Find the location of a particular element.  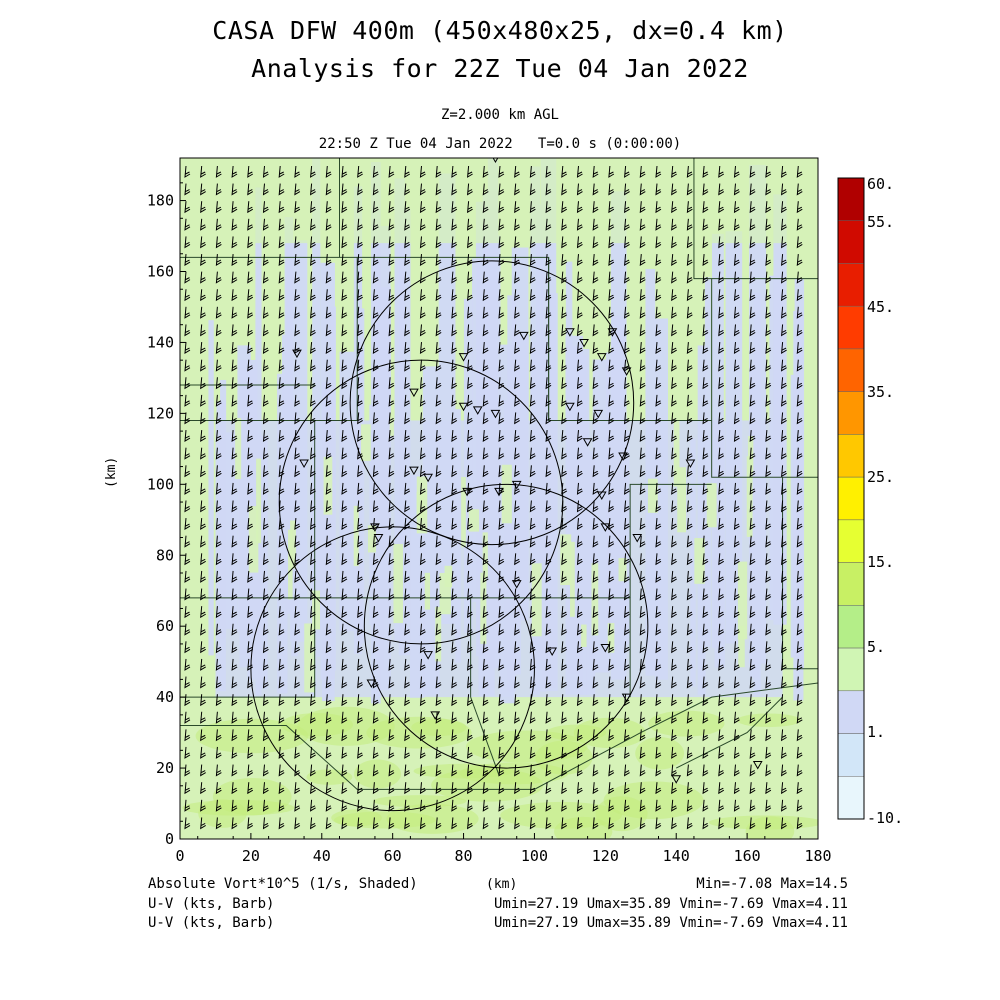

field-low-streak is located at coordinates (211, 488).